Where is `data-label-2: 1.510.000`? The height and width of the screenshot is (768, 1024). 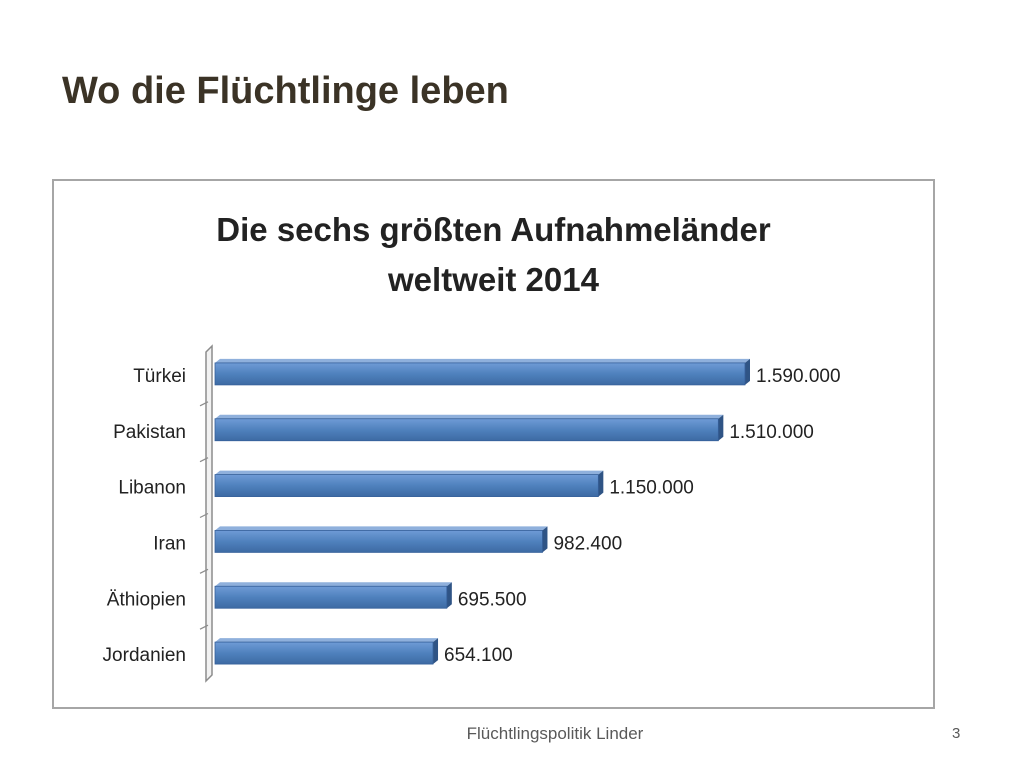
data-label-2: 1.510.000 is located at coordinates (771, 432).